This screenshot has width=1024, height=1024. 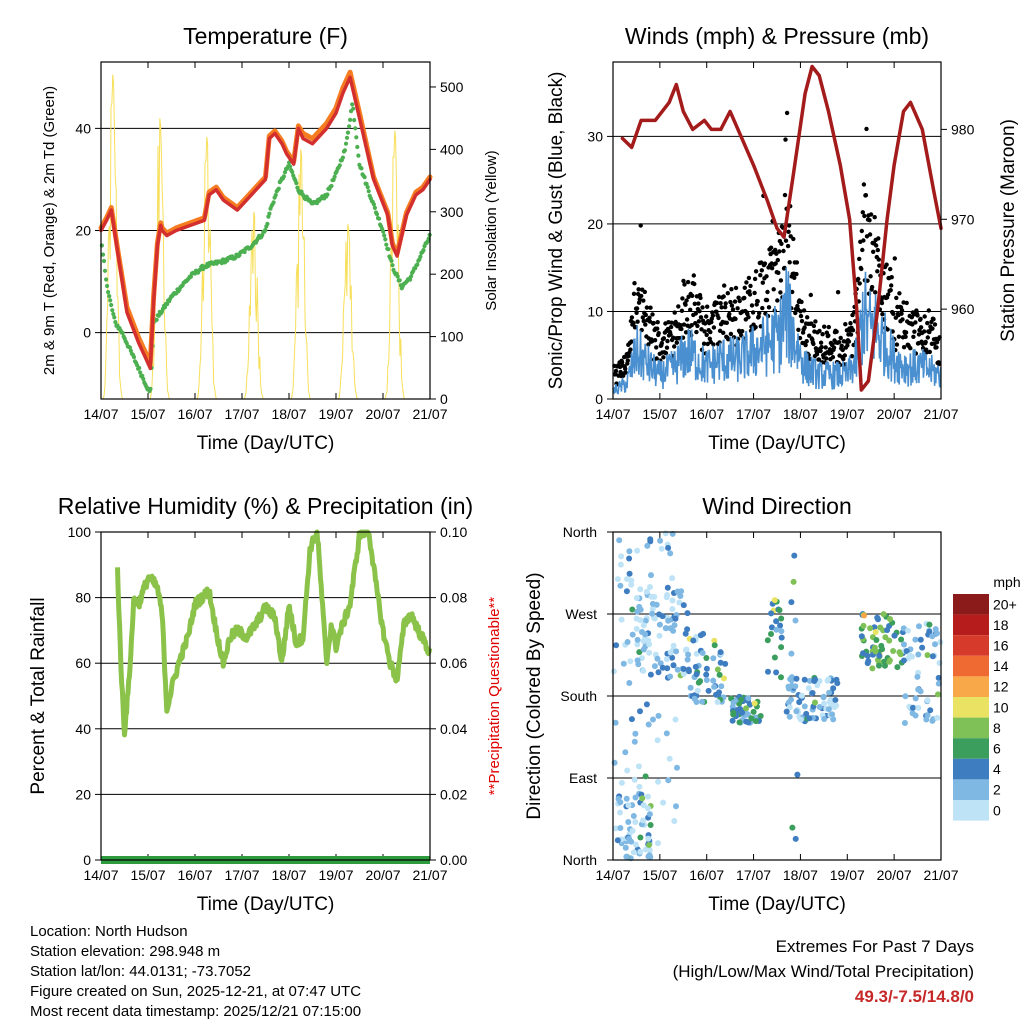 I want to click on winds-title: Winds (mph) & Pressure (mb), so click(x=777, y=36).